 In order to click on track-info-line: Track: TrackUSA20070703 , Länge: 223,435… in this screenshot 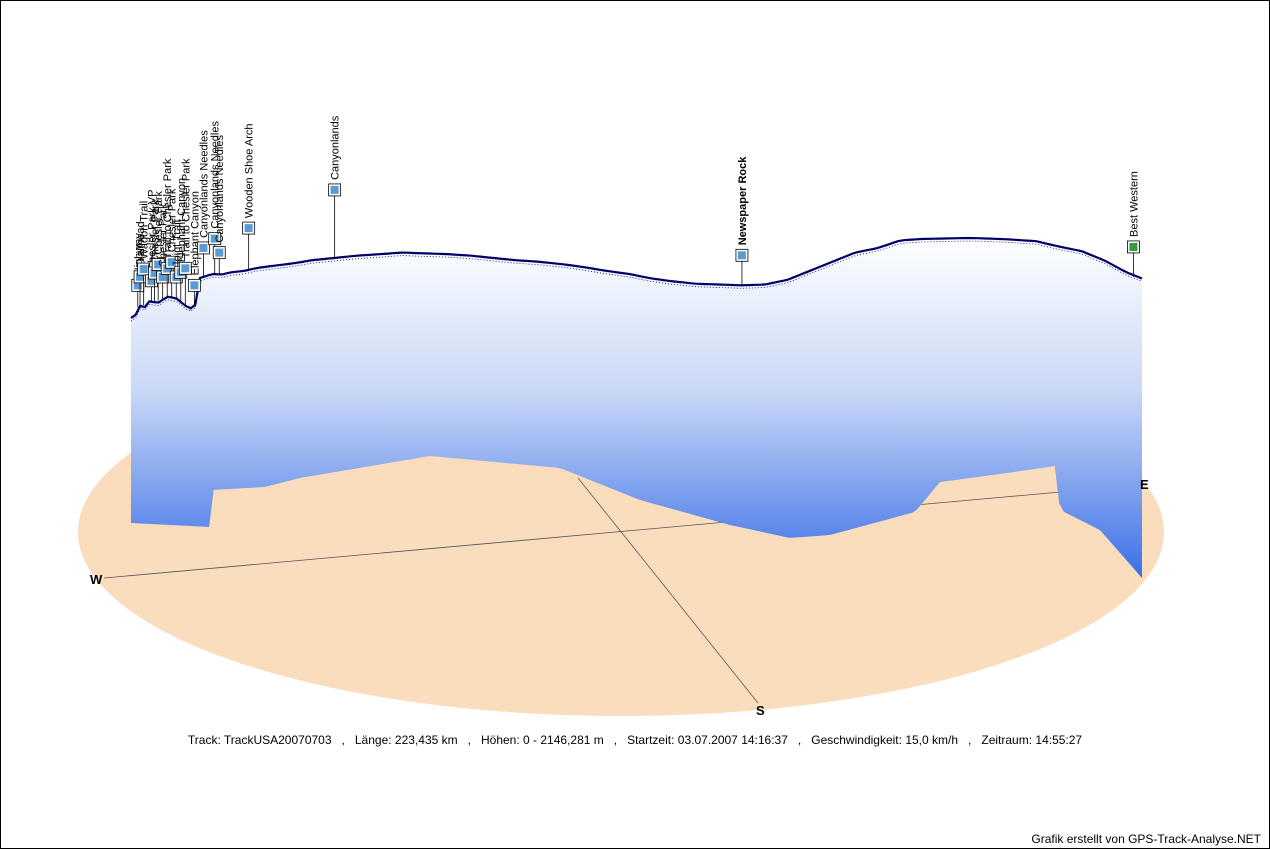, I will do `click(635, 740)`.